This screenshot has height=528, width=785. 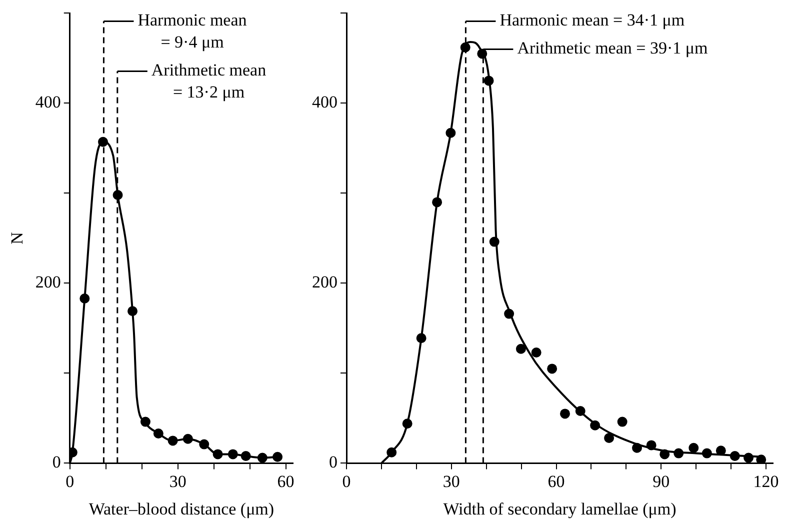 I want to click on ref-line-label: Harmonic mean = 9·4 μm, so click(x=193, y=31).